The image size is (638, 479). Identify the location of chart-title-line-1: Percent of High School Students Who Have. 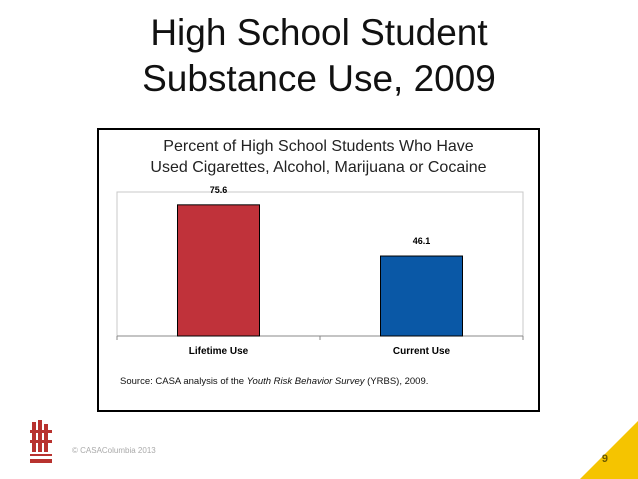
(318, 146).